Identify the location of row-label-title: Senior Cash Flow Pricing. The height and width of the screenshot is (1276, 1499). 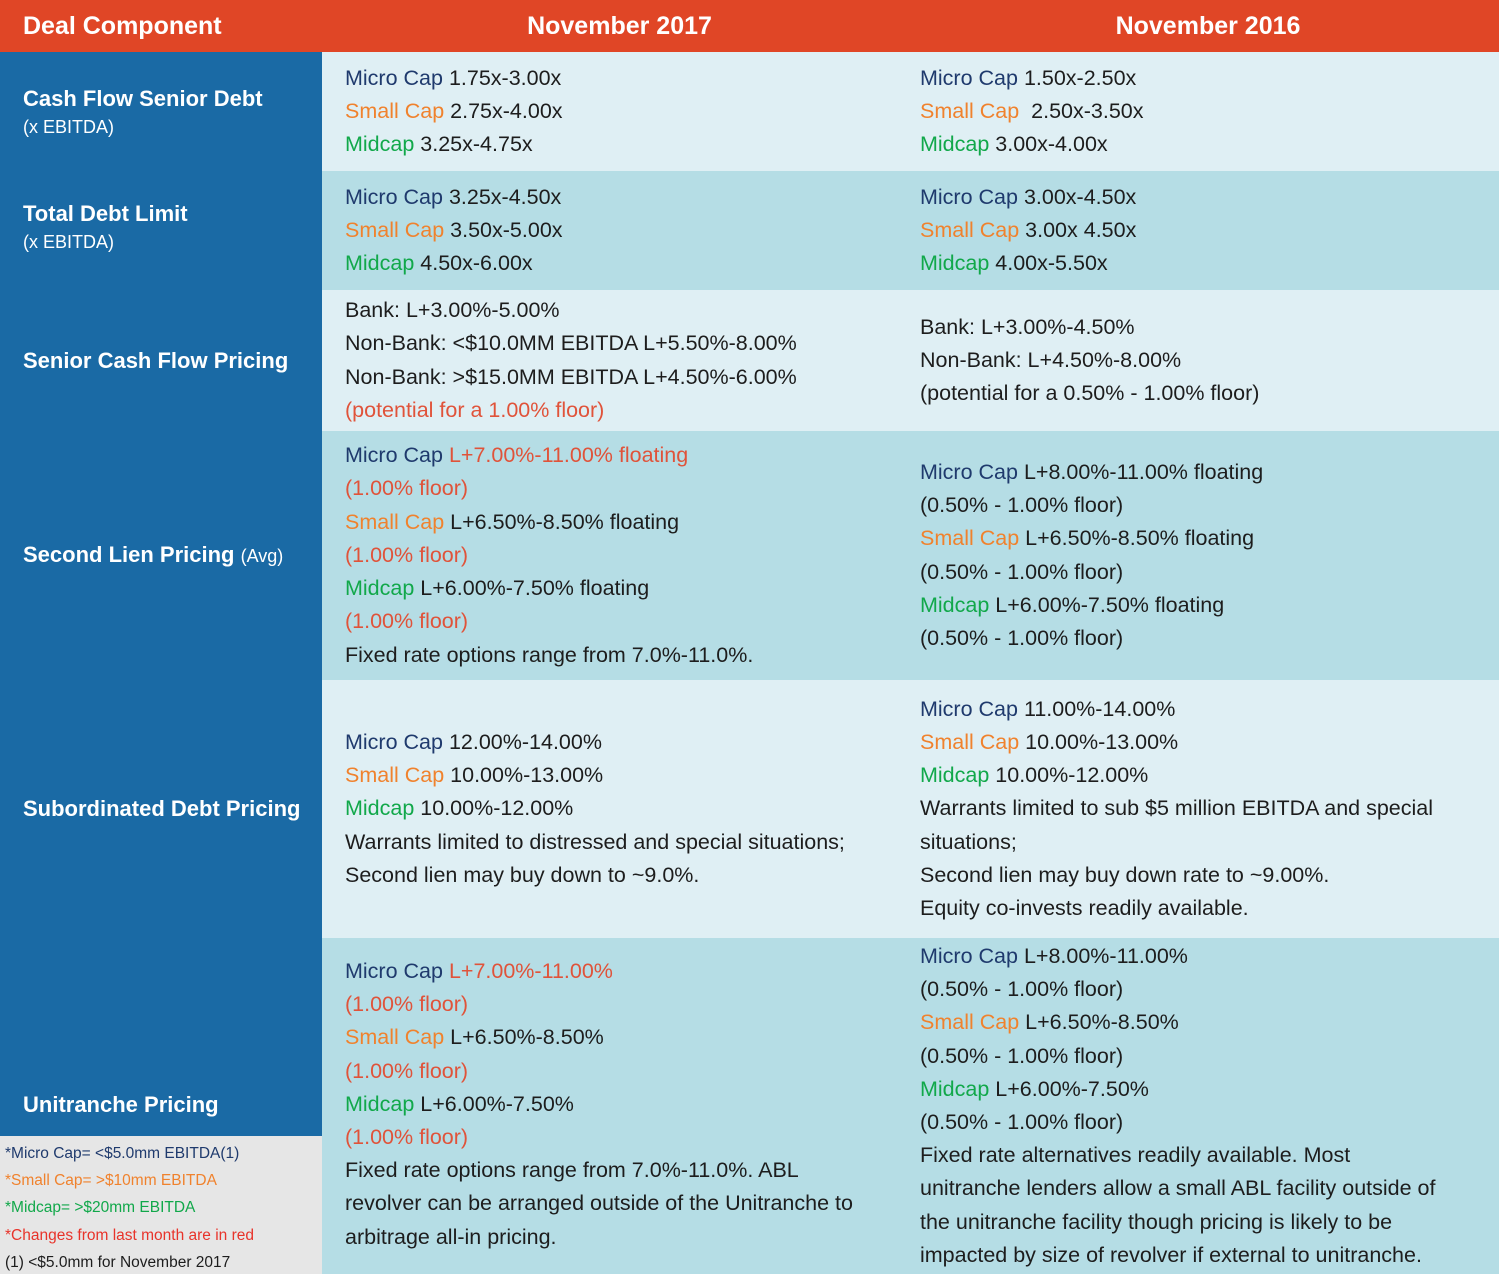
(156, 360).